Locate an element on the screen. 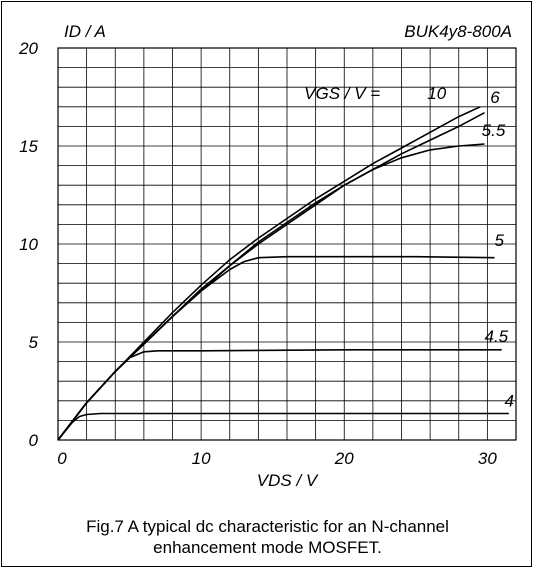 The width and height of the screenshot is (535, 569). x-tick-label: 10 is located at coordinates (201, 458).